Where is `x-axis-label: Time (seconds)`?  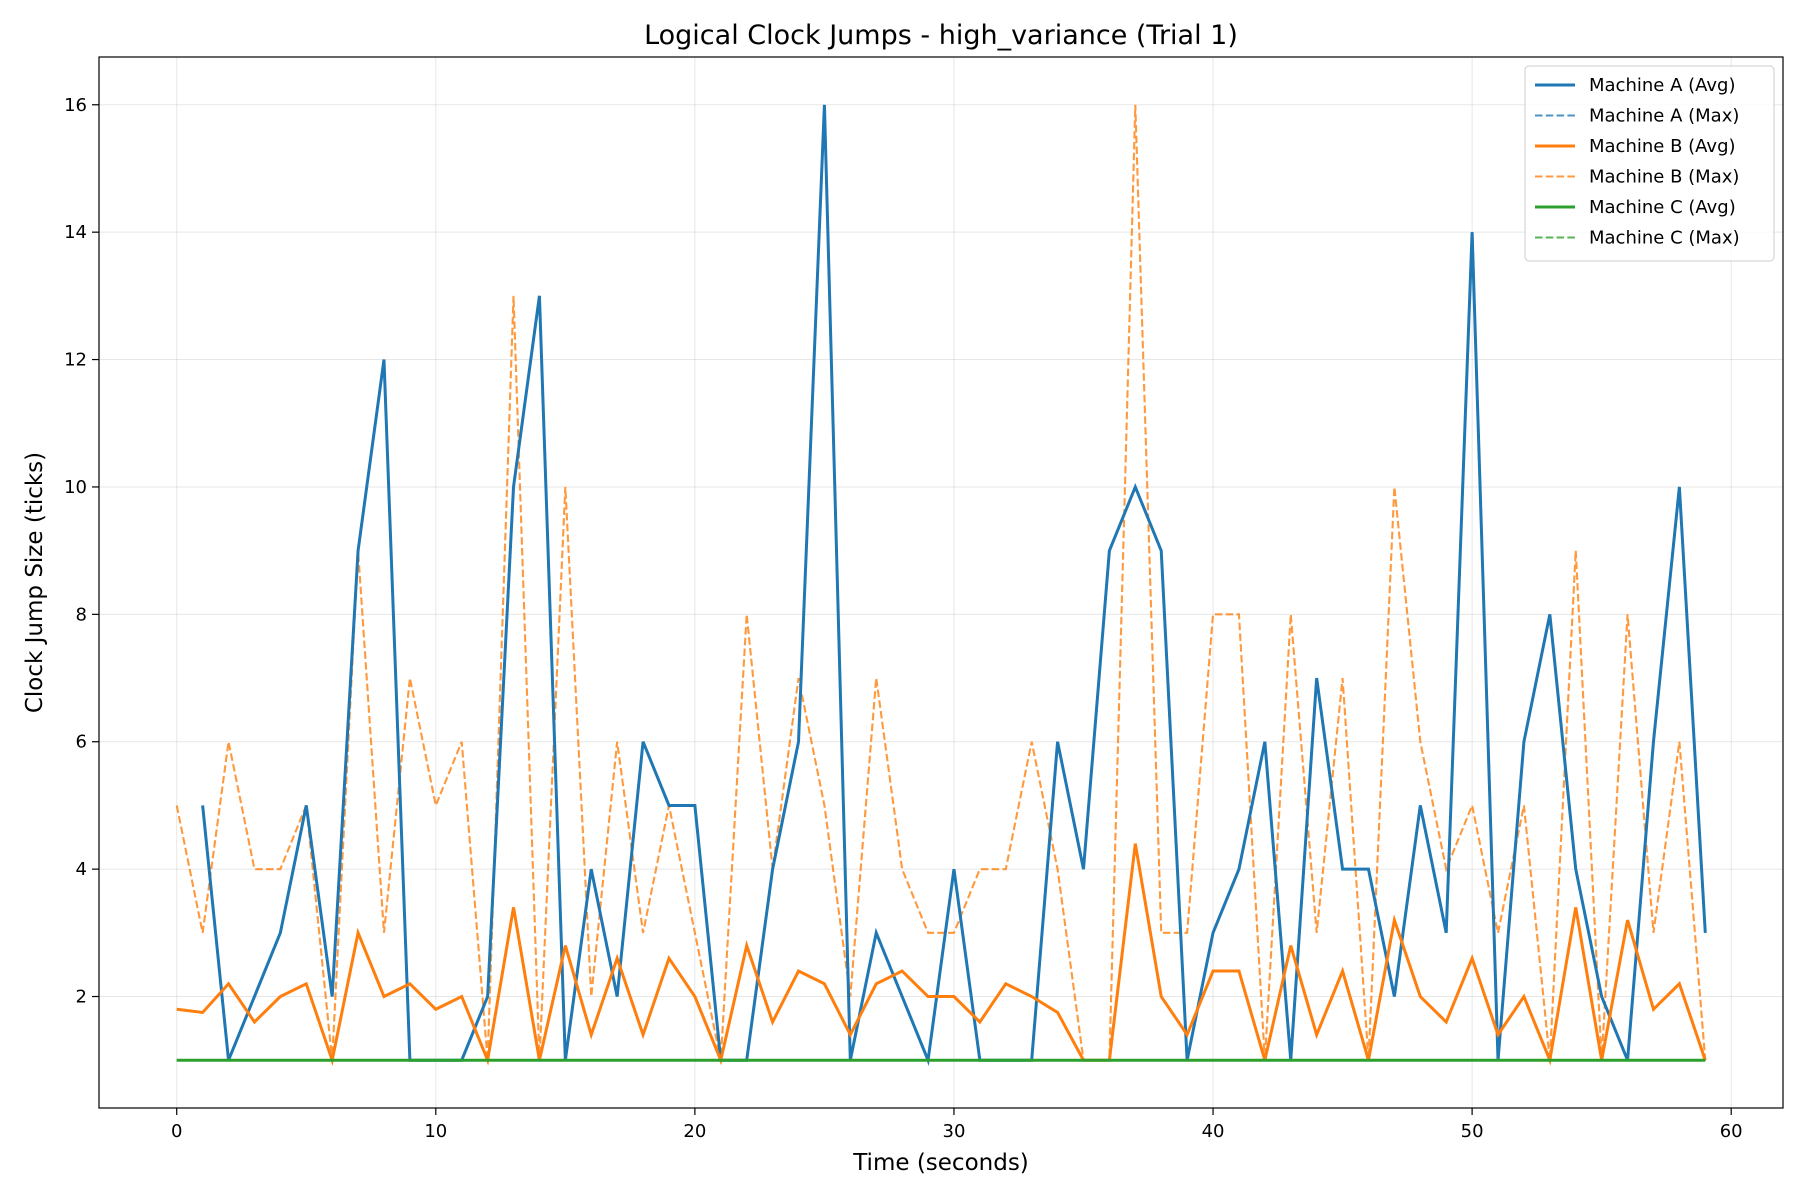 x-axis-label: Time (seconds) is located at coordinates (940, 1163).